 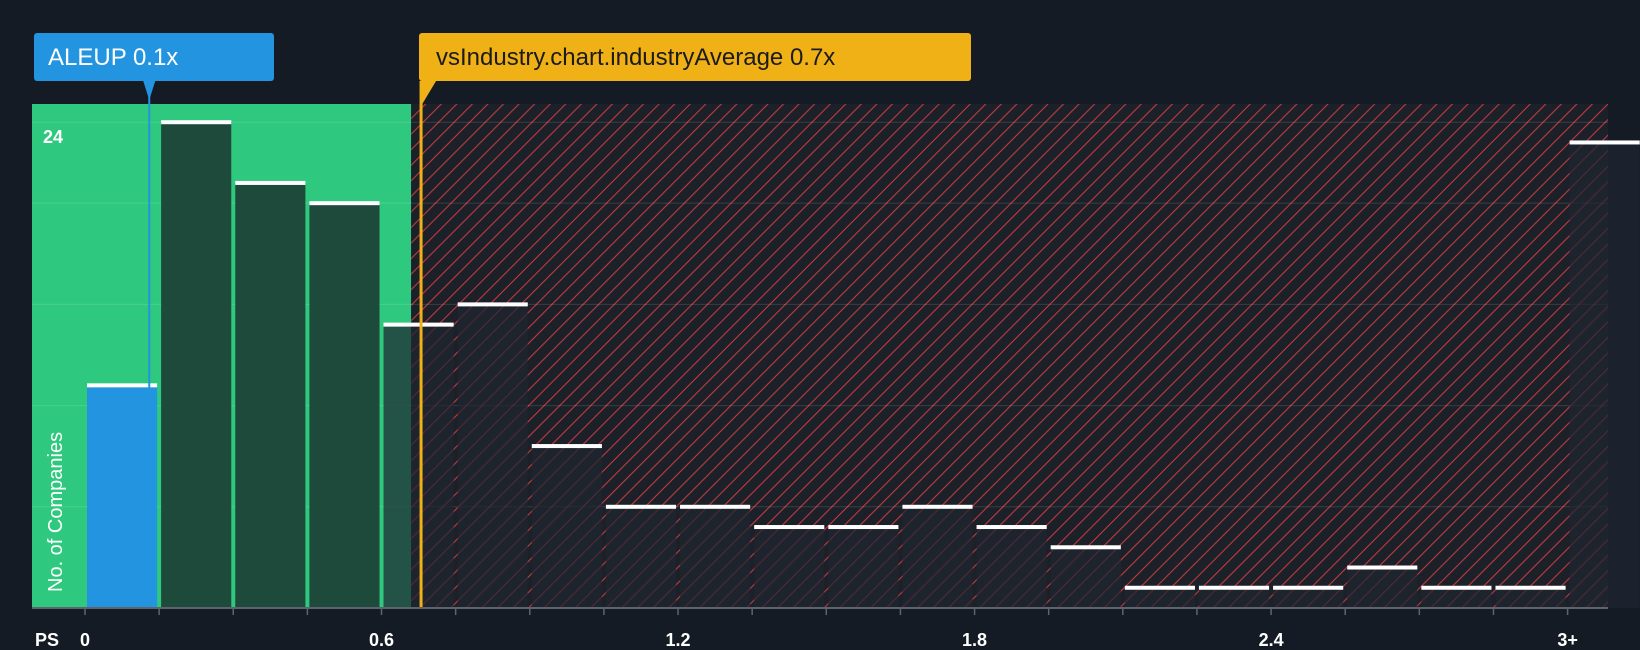 What do you see at coordinates (974, 640) in the screenshot?
I see `x-tick-label: 1.8` at bounding box center [974, 640].